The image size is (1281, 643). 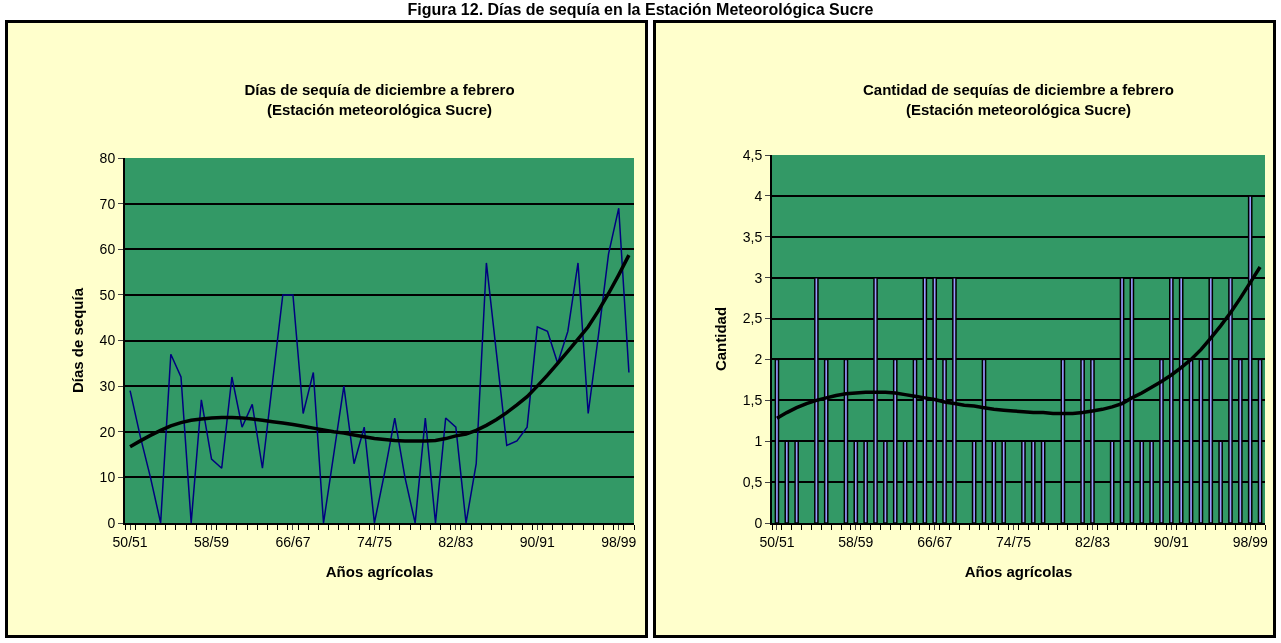 I want to click on y-tick-label: 2, so click(x=758, y=359).